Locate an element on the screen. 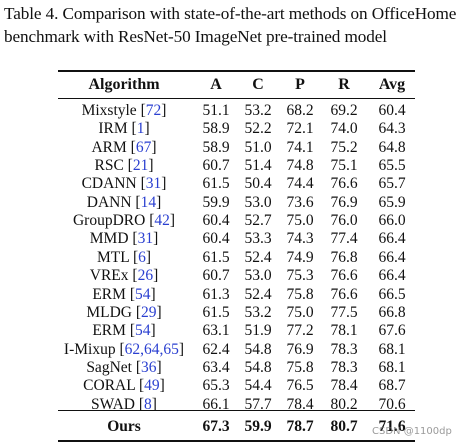 The width and height of the screenshot is (474, 445). citation-link: 72 is located at coordinates (153, 110).